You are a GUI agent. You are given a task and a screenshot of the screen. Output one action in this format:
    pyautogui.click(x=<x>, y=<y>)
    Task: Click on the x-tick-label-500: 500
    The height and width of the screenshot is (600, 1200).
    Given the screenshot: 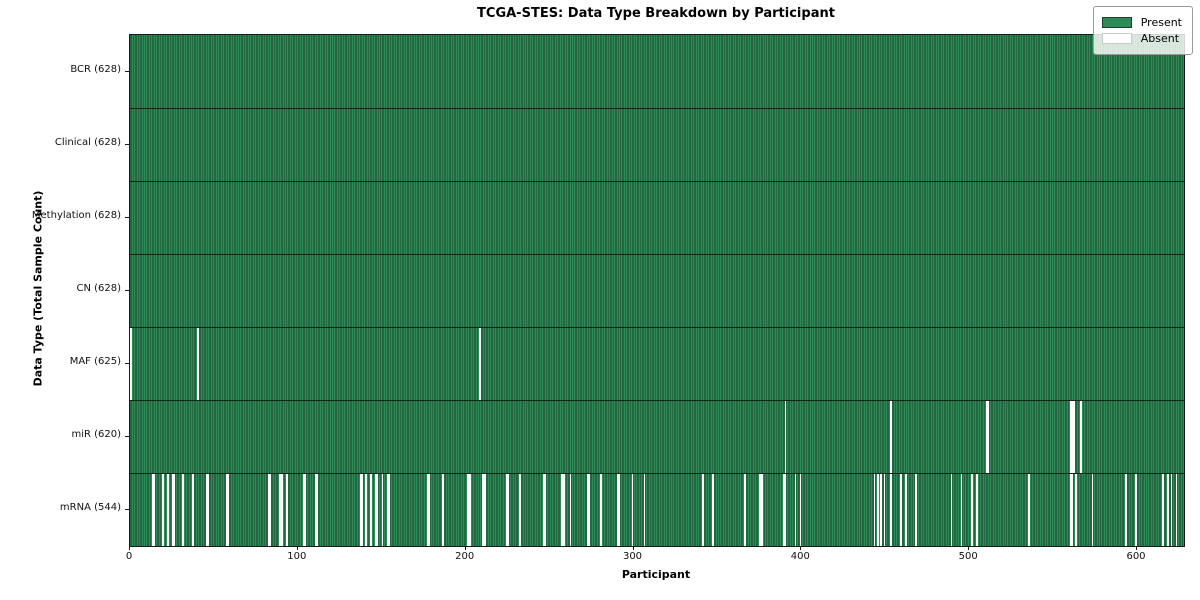 What is the action you would take?
    pyautogui.click(x=968, y=556)
    